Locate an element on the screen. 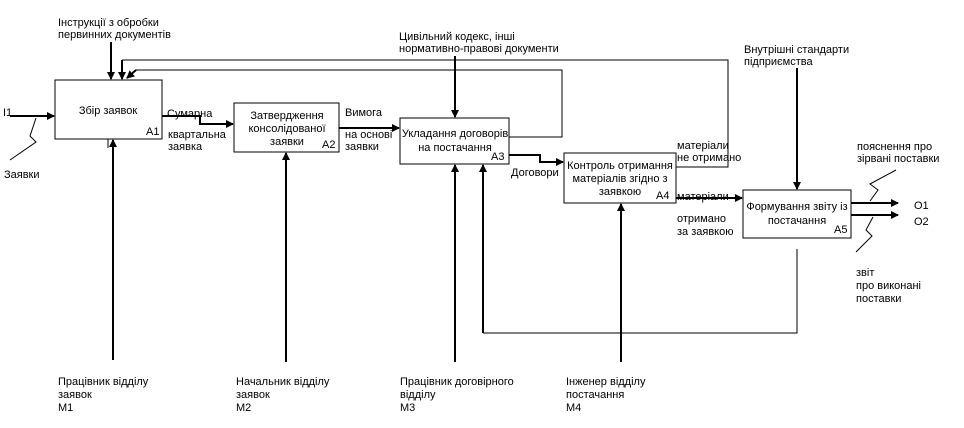  box-a1-code: А1 is located at coordinates (152, 132).